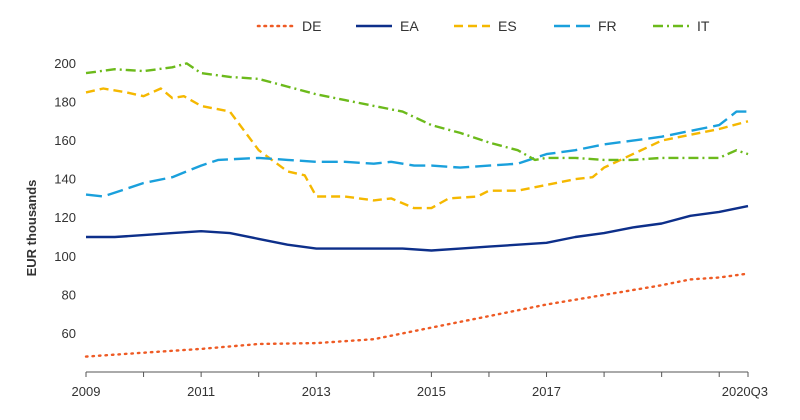  I want to click on y-tick-label: 100, so click(65, 256).